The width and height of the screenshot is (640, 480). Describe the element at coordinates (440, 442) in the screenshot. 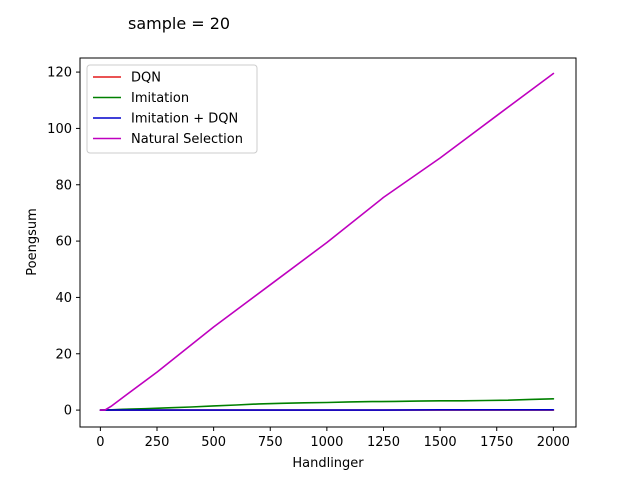

I see `x-tick-label: 1500` at that location.